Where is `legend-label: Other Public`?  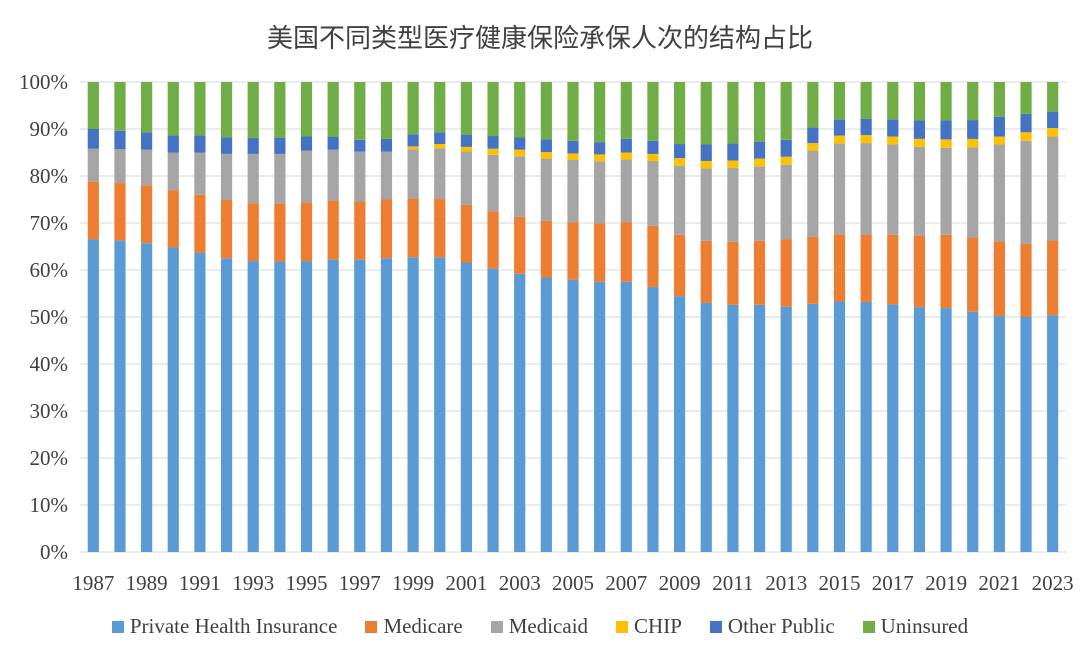
legend-label: Other Public is located at coordinates (781, 626).